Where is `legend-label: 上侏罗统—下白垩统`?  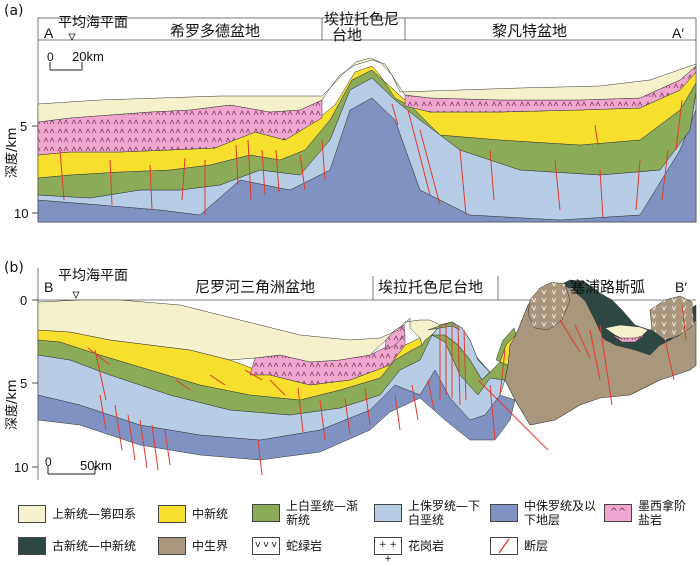
legend-label: 上侏罗统—下白垩统 is located at coordinates (444, 513).